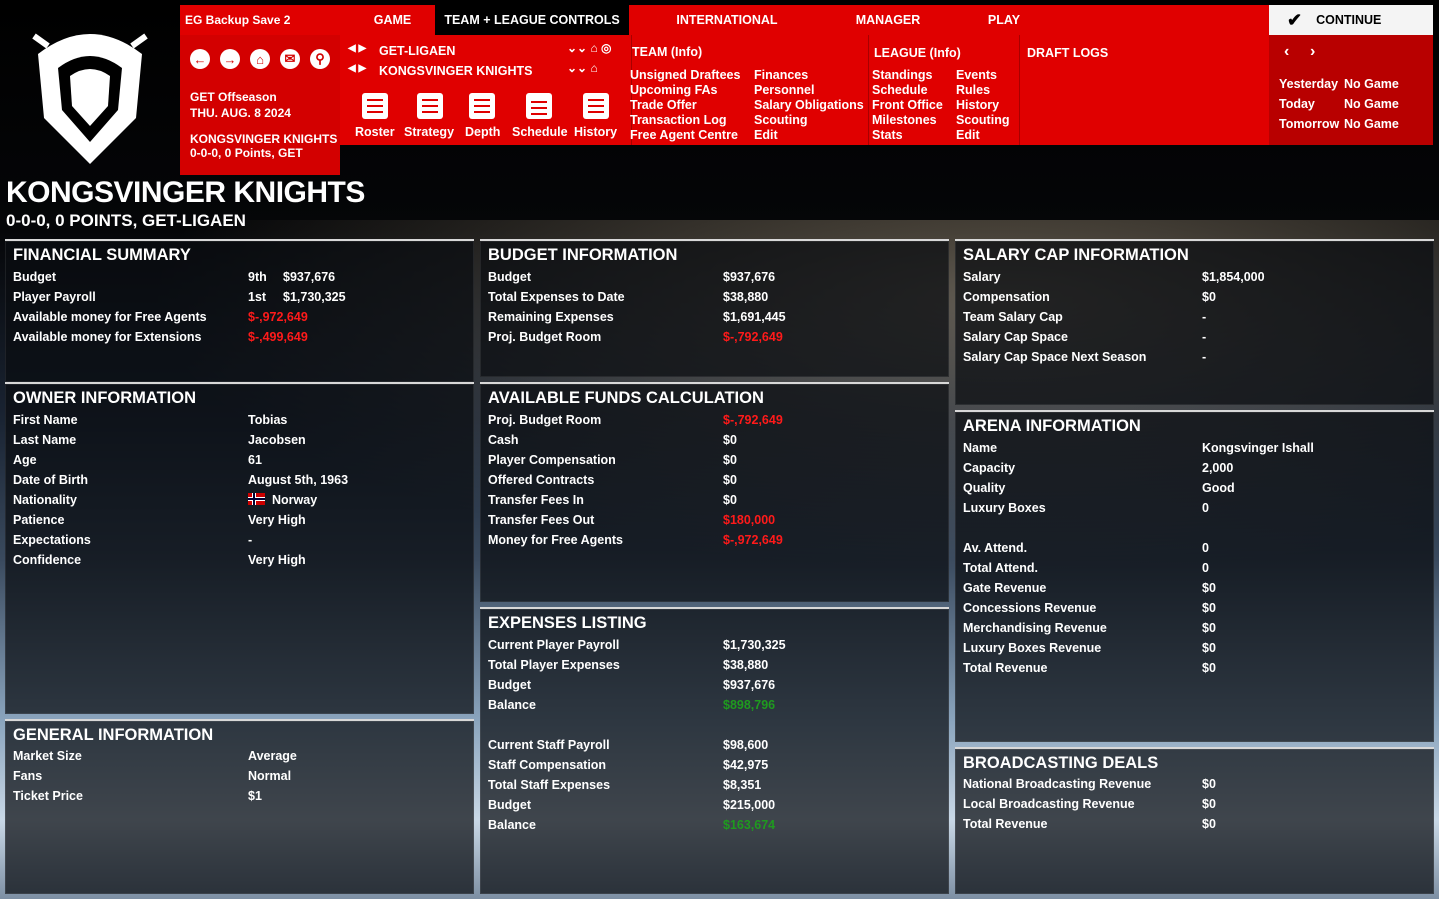 The height and width of the screenshot is (899, 1439). I want to click on row-value: $937,676, so click(309, 277).